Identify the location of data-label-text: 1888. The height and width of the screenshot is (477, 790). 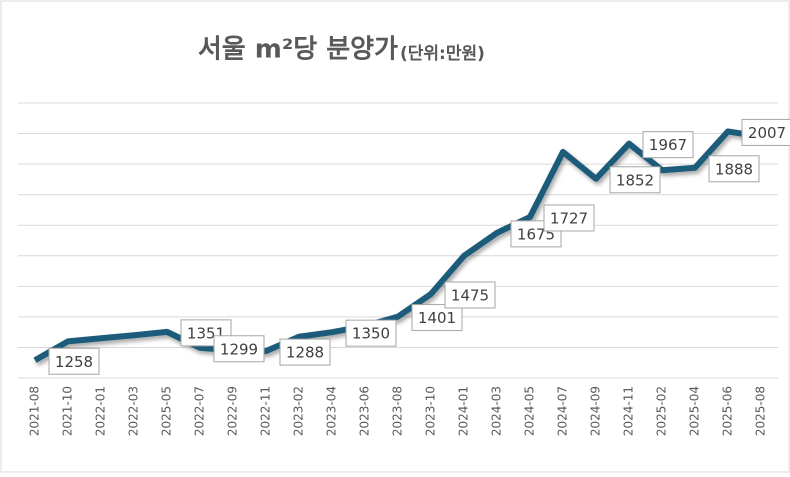
(734, 169).